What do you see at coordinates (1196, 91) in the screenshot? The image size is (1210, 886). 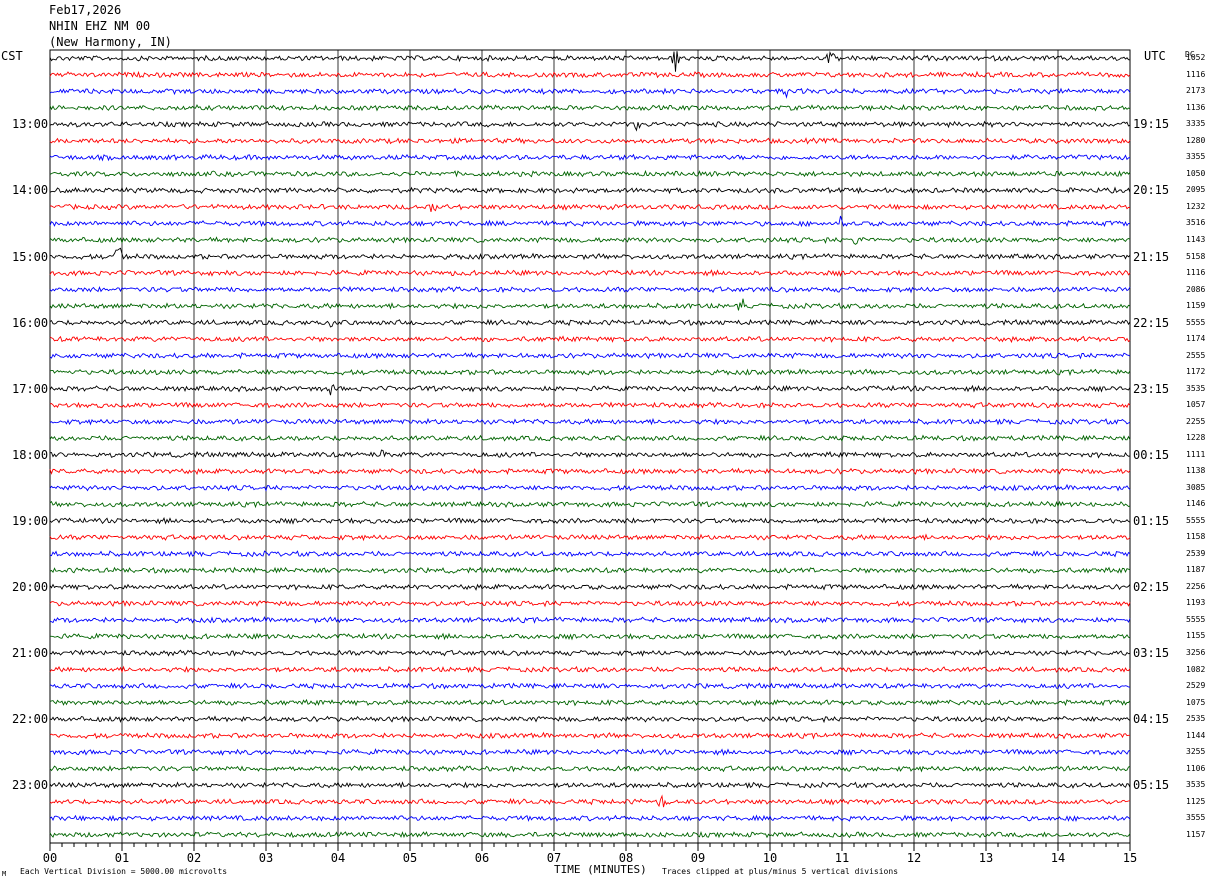 I see `dc-offset-label: 2173` at bounding box center [1196, 91].